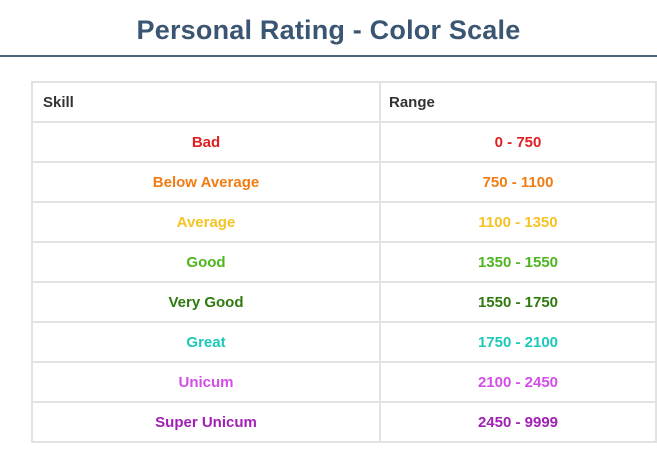 This screenshot has width=657, height=467. I want to click on column-header-skill: Skill, so click(206, 102).